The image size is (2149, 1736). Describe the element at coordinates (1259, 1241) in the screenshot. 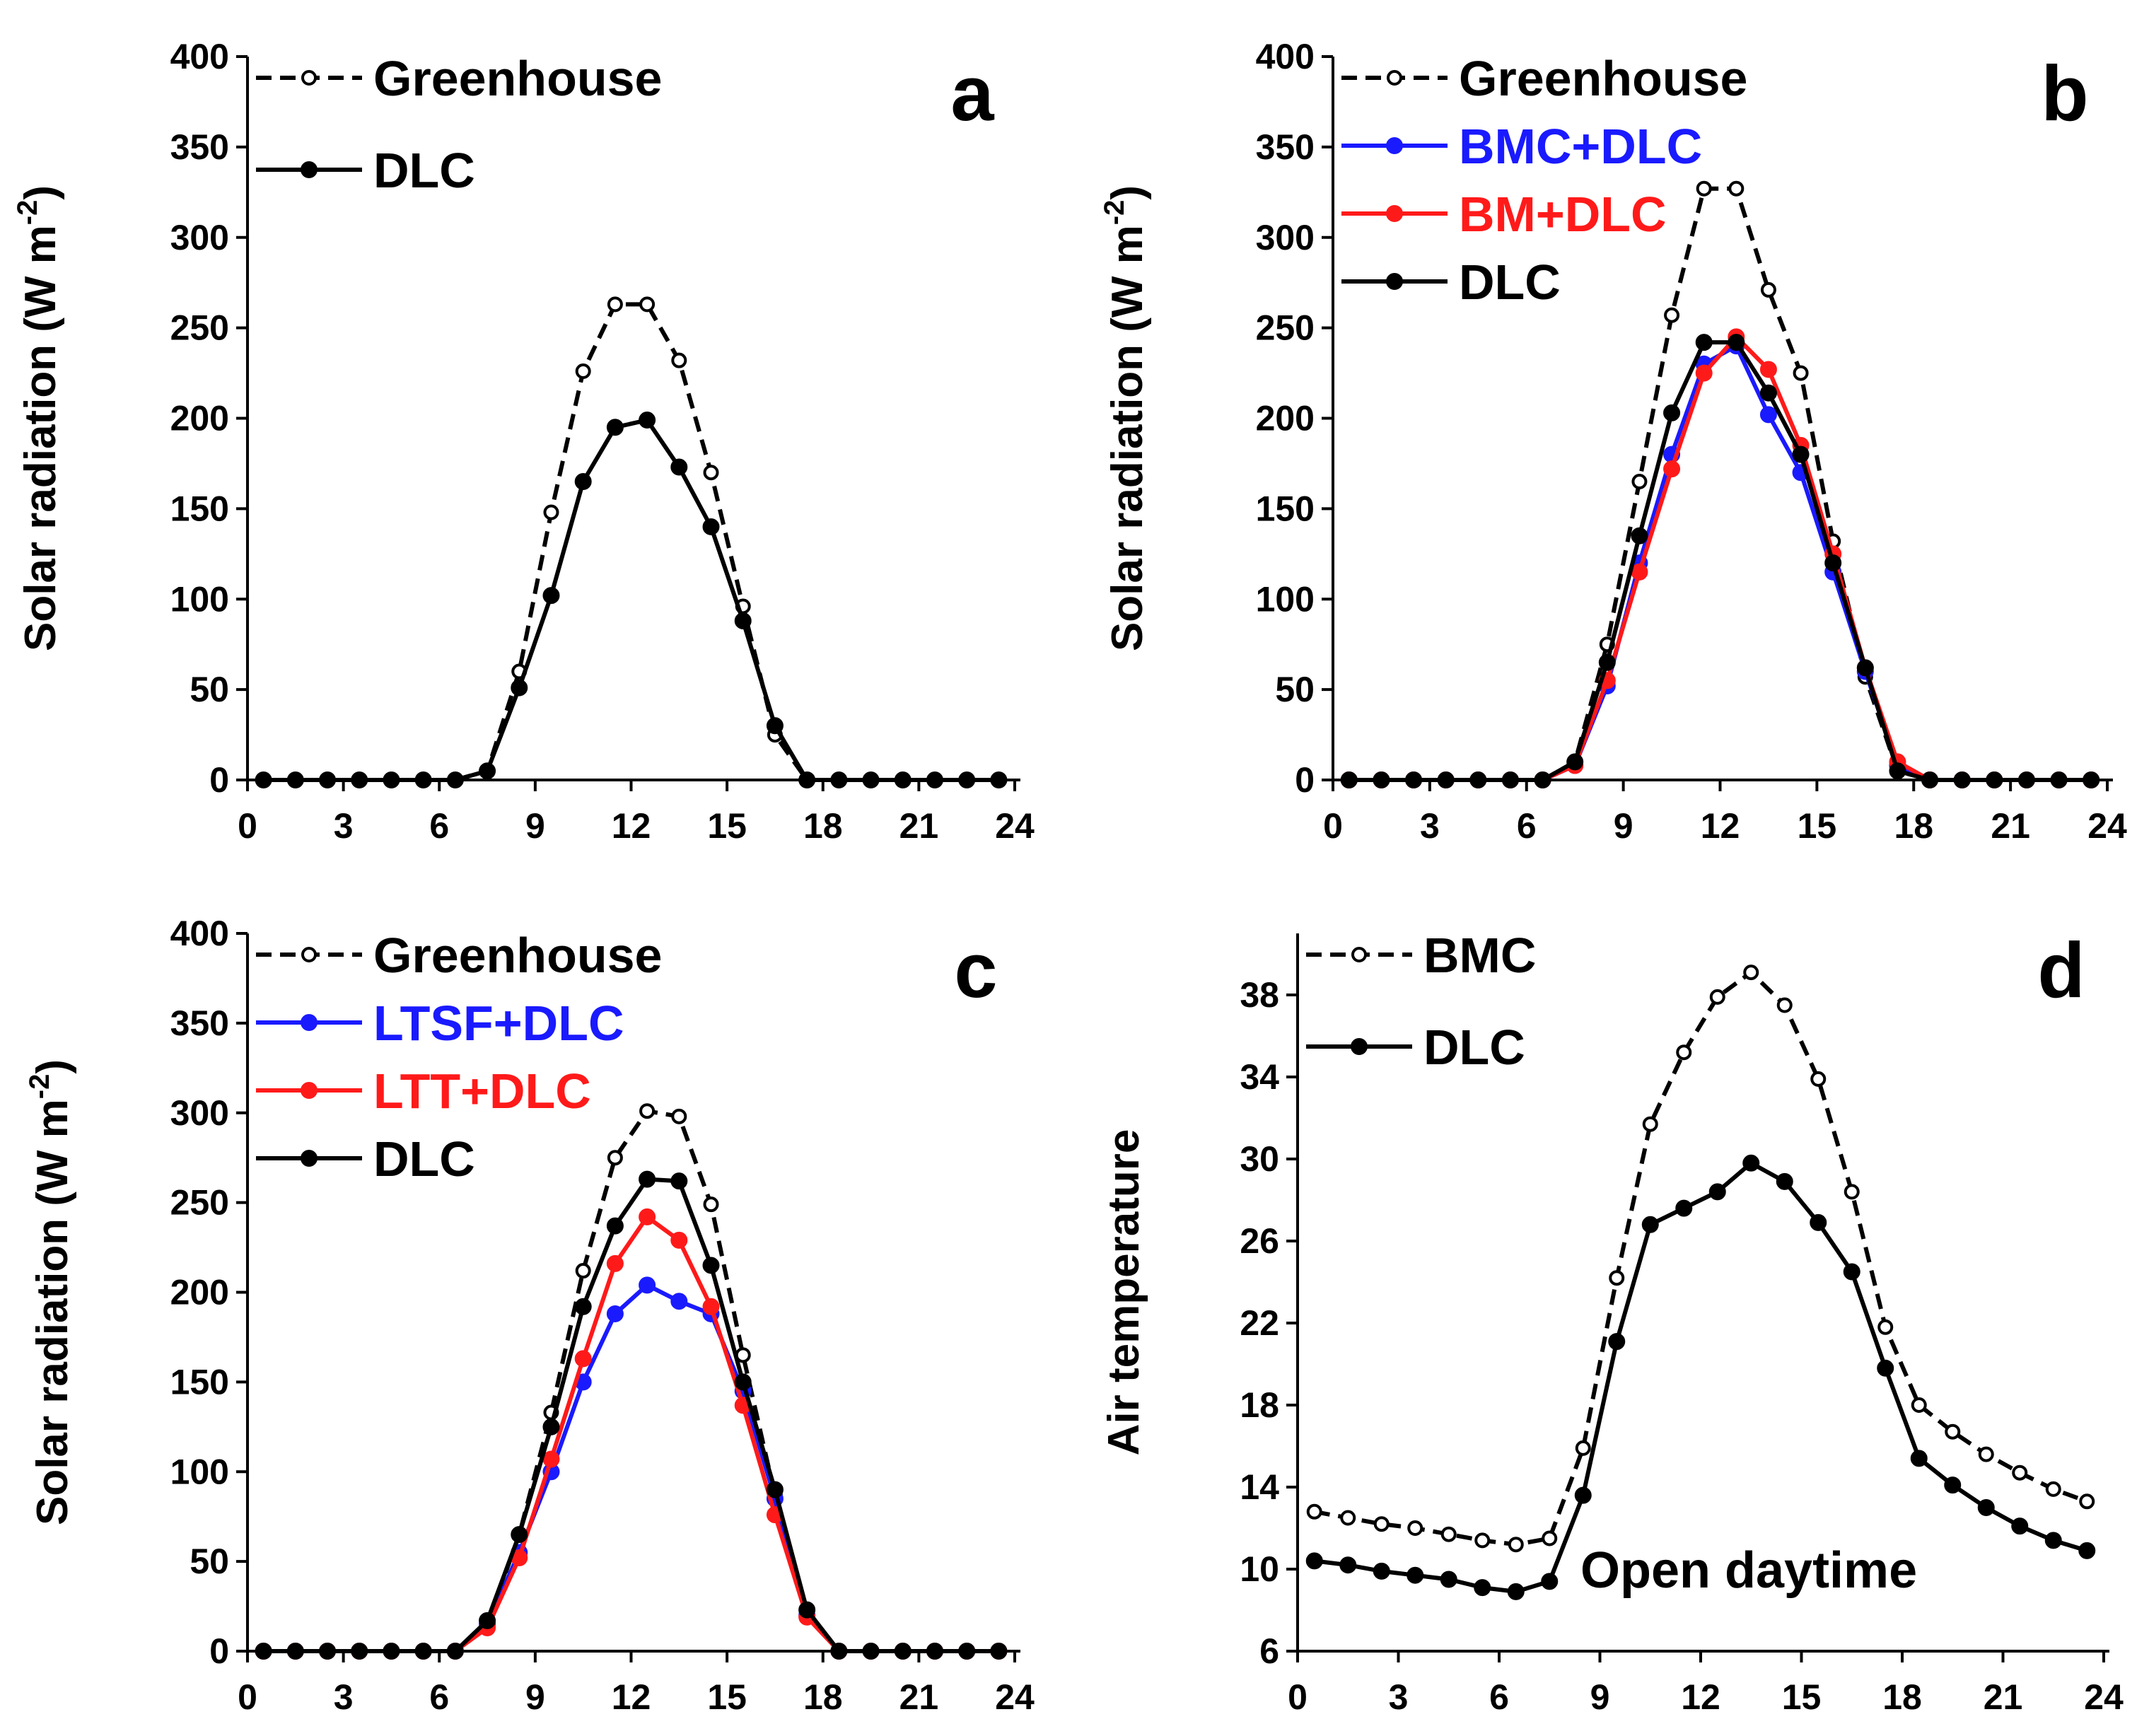

I see `y-tick-label: 26` at that location.